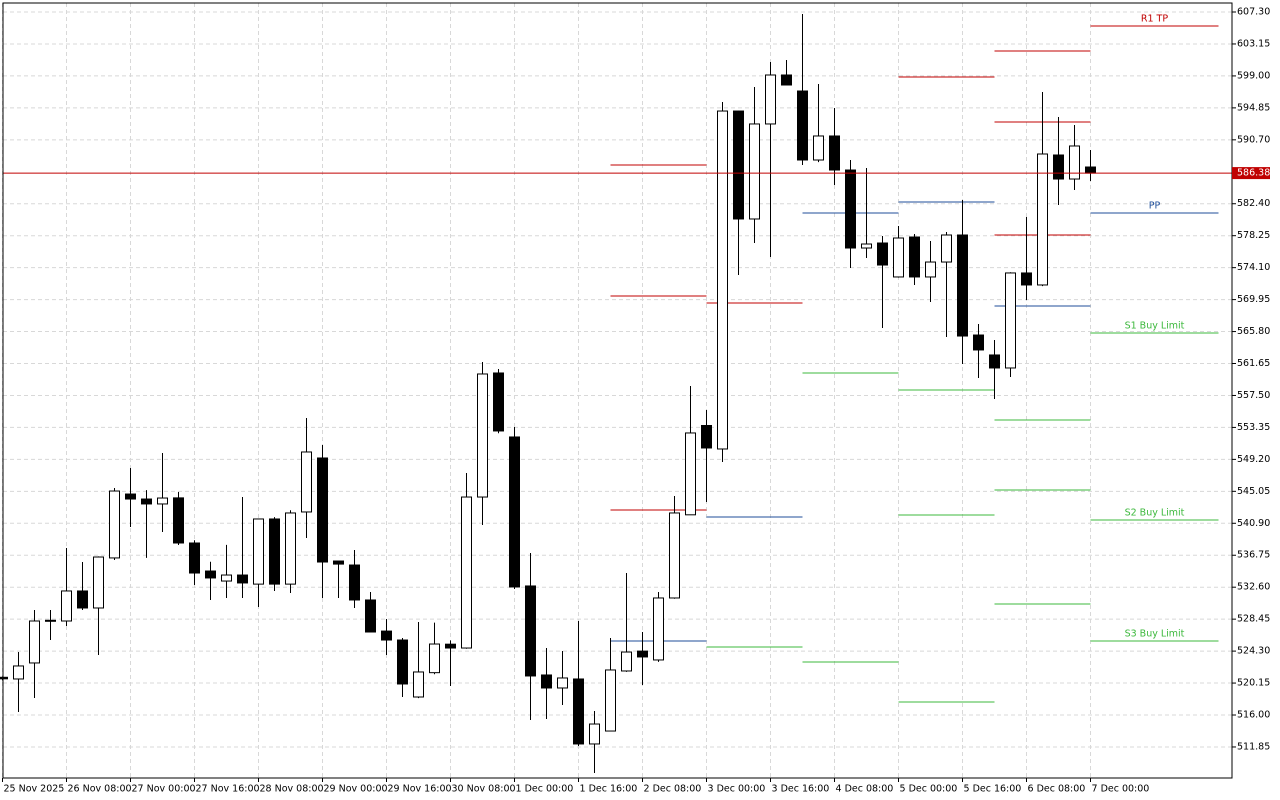 This screenshot has height=800, width=1280. What do you see at coordinates (420, 789) in the screenshot?
I see `x-tick-label: 29 Nov 16:00` at bounding box center [420, 789].